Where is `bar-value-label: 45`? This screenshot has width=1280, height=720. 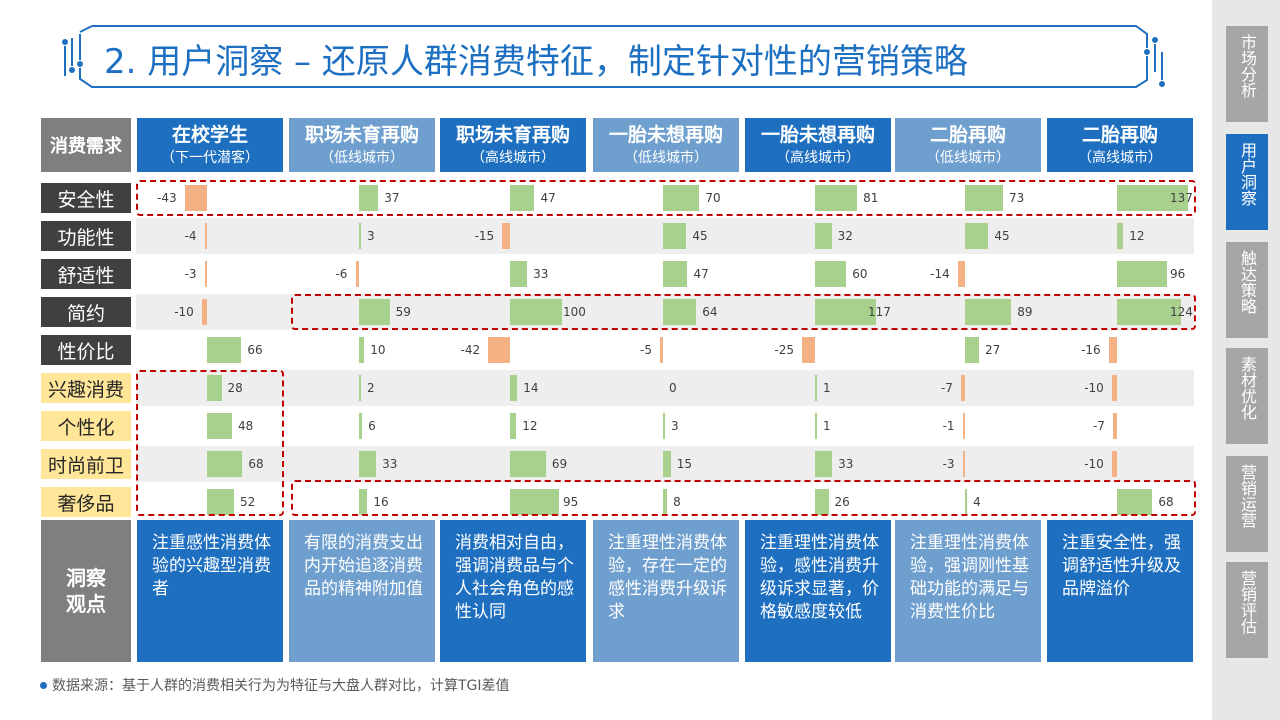
bar-value-label: 45 is located at coordinates (1002, 236).